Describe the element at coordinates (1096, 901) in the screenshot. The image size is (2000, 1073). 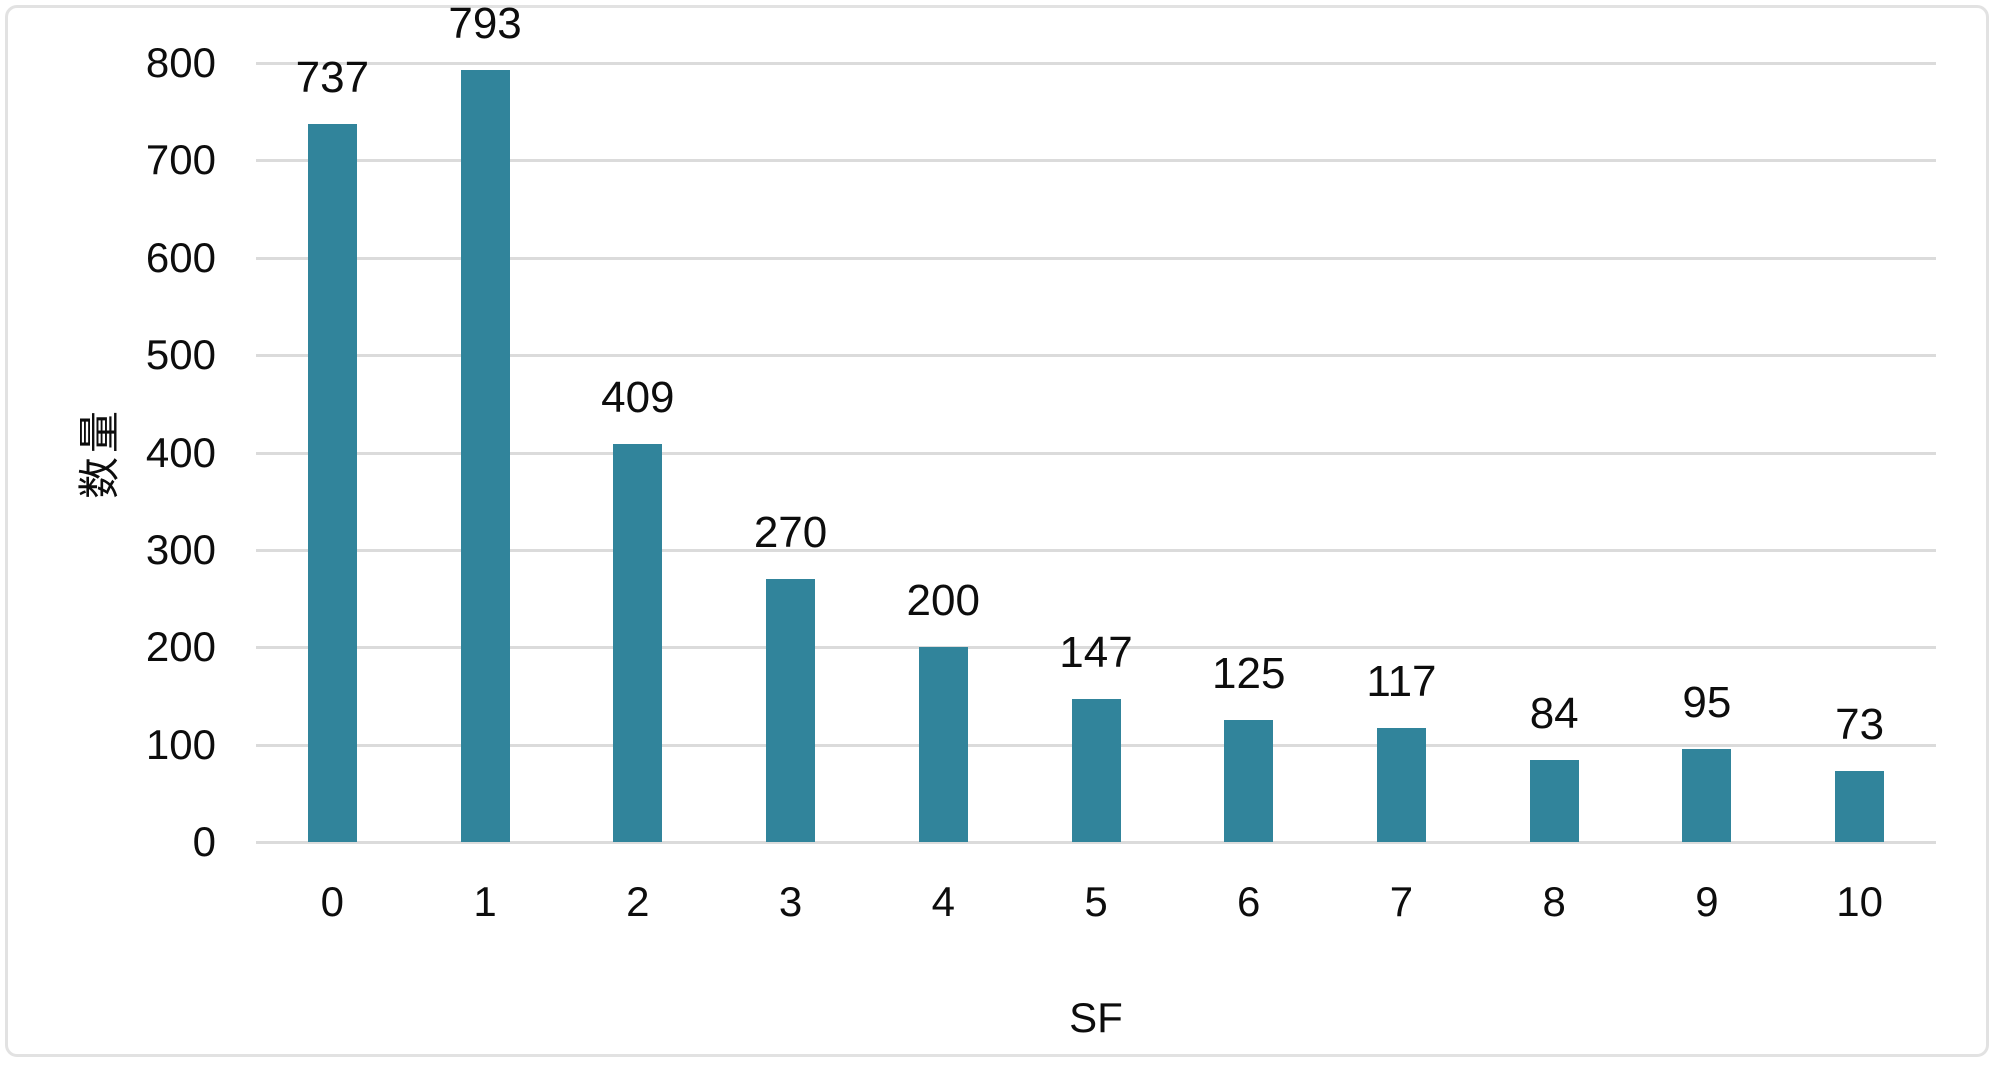
I see `x-tick-label: 5` at that location.